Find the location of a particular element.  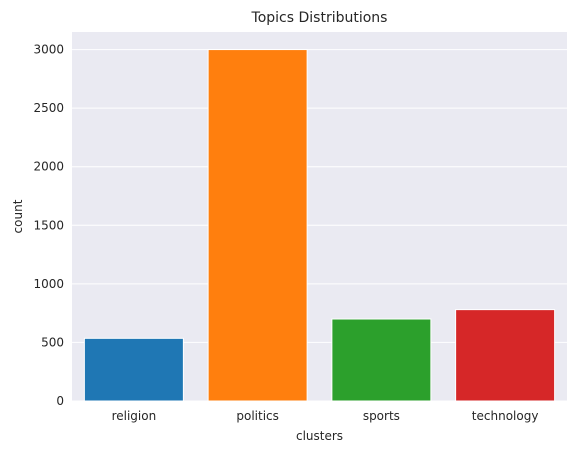

x-tick-label-politics: politics is located at coordinates (257, 416).